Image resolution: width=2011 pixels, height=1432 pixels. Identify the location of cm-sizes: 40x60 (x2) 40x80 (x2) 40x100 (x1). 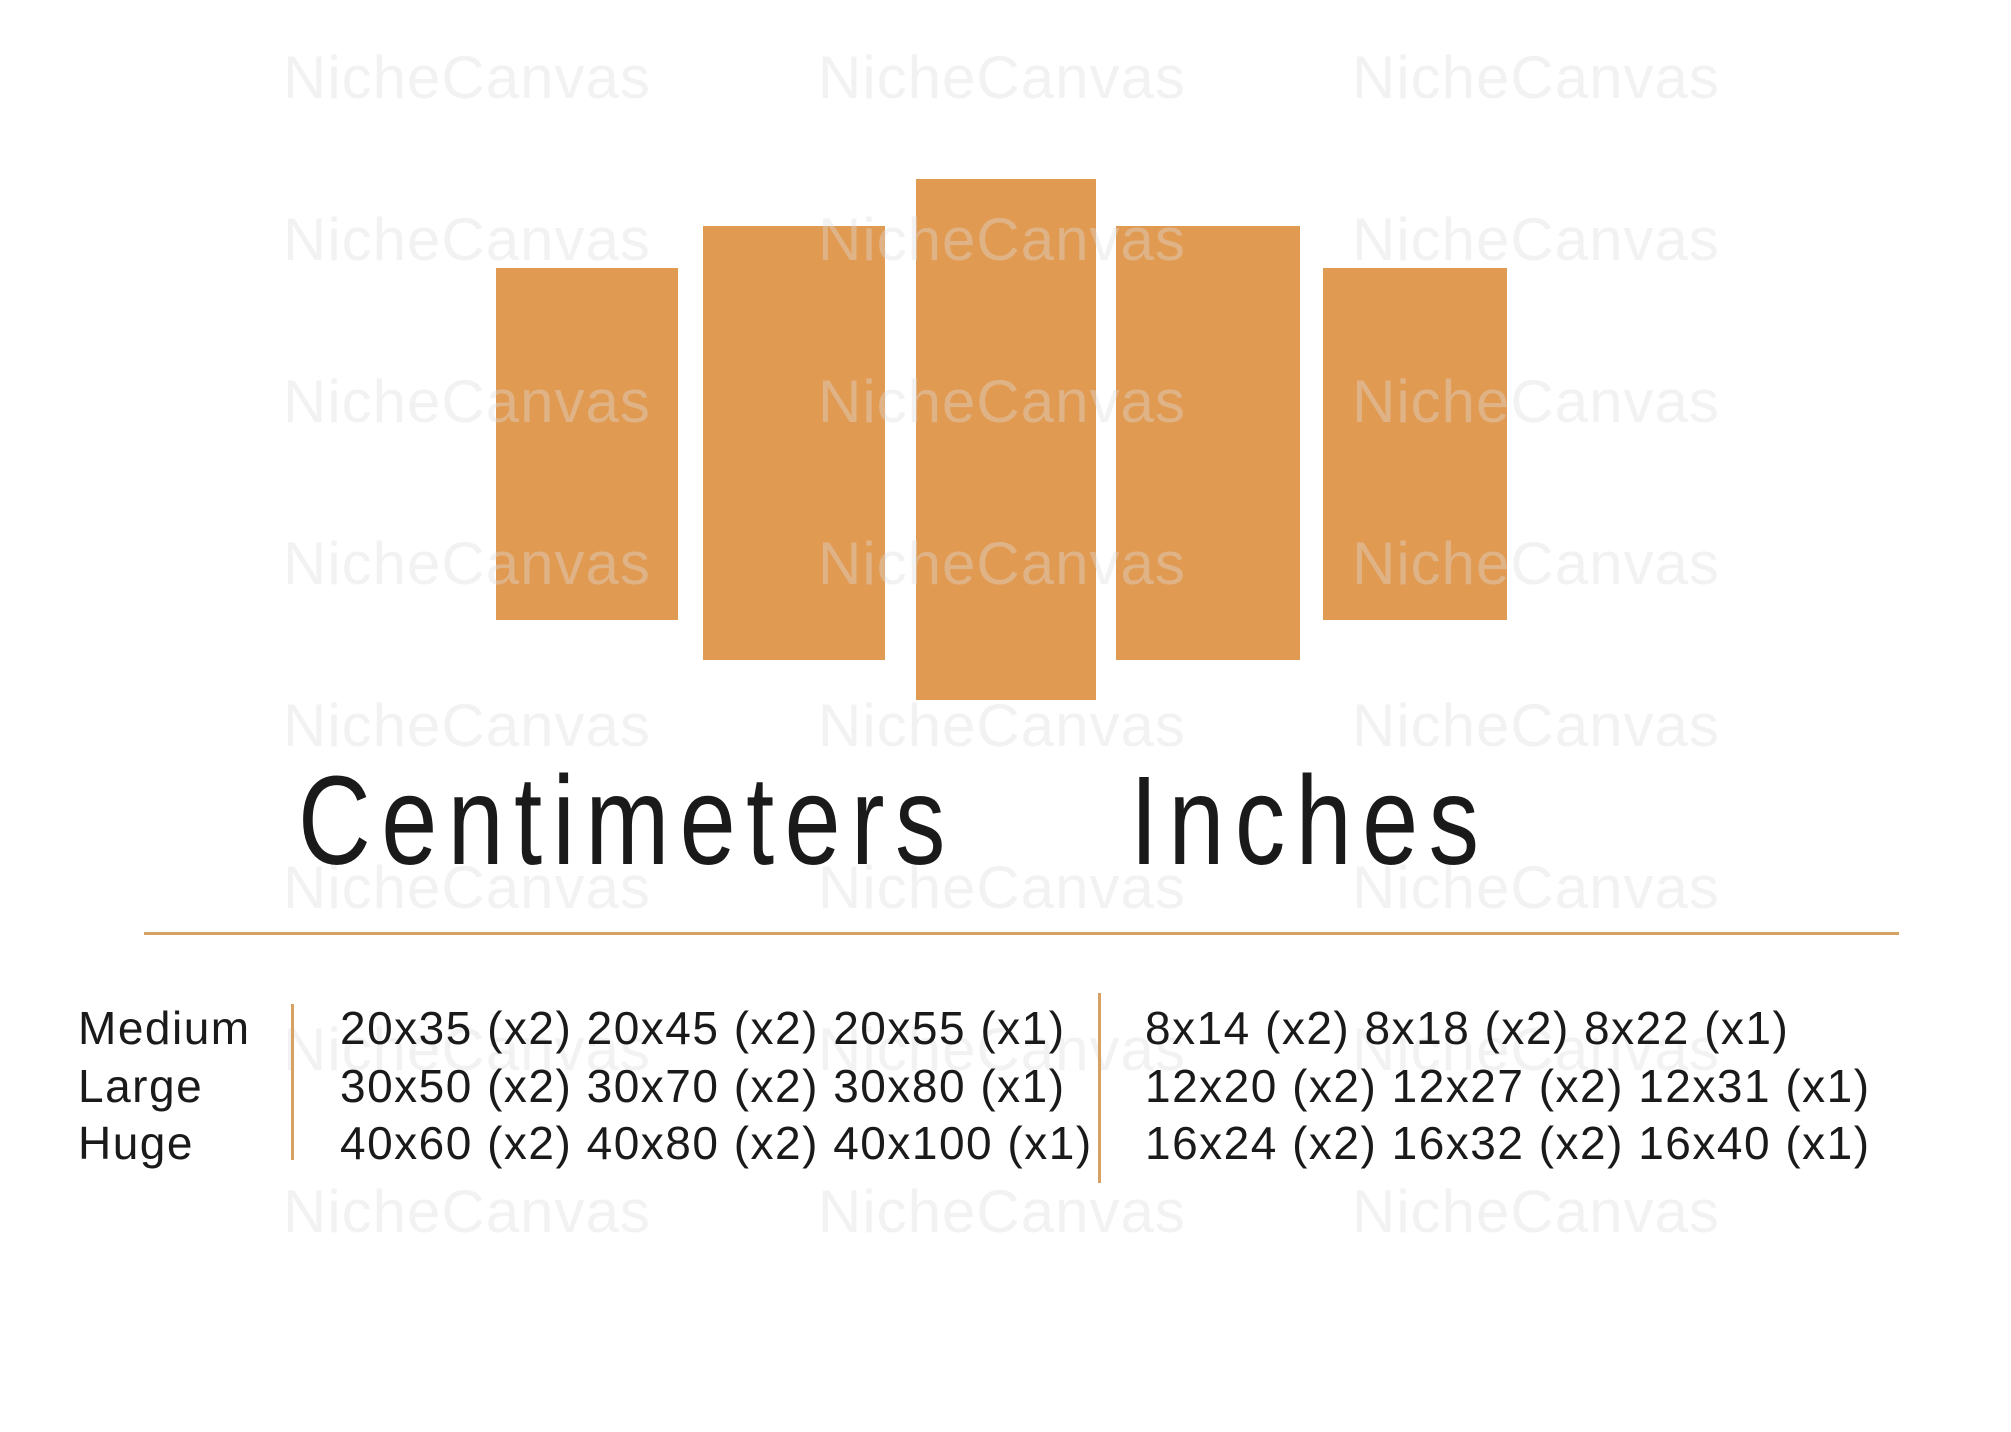
(716, 1143).